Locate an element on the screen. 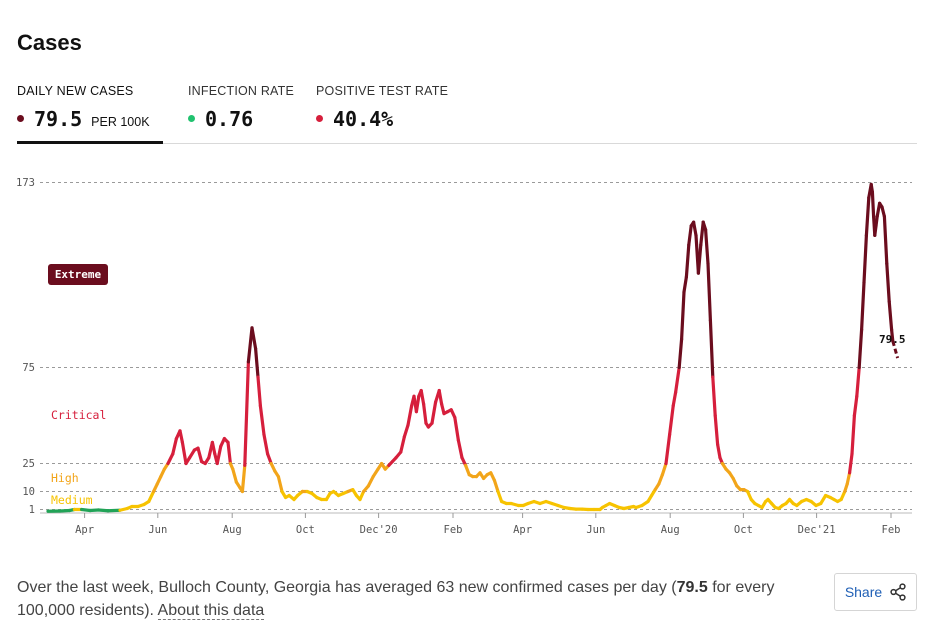 The width and height of the screenshot is (938, 634). share-button: Share is located at coordinates (875, 592).